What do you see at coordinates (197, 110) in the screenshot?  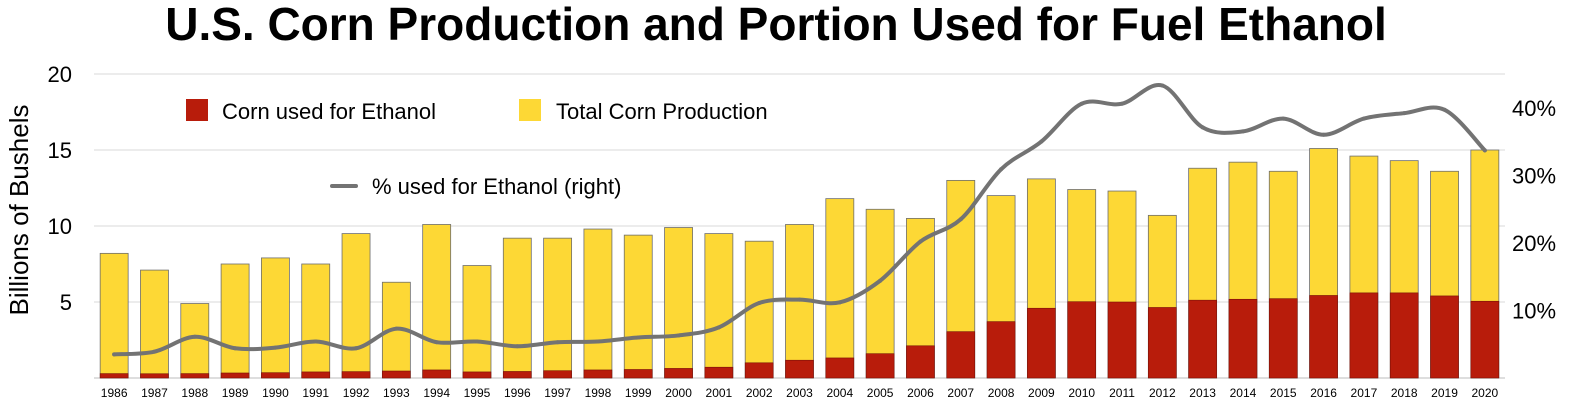 I see `legend-swatch-ethanol` at bounding box center [197, 110].